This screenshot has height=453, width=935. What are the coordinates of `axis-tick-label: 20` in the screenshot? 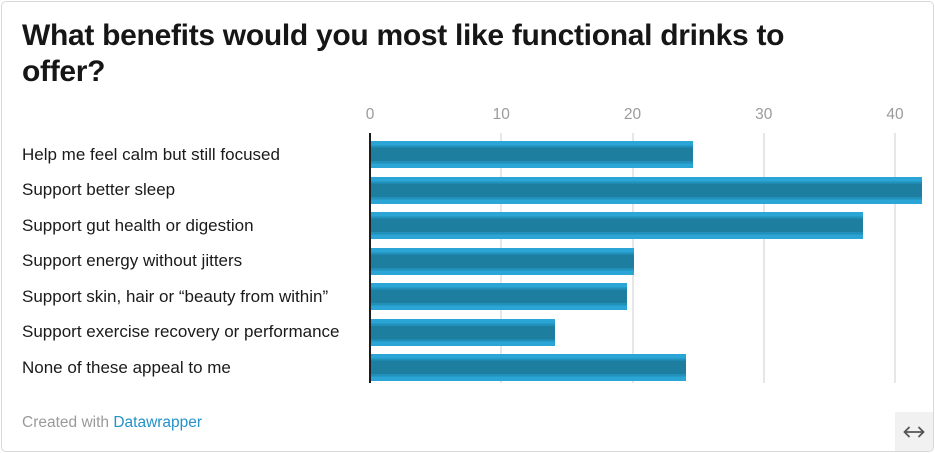 It's located at (632, 114).